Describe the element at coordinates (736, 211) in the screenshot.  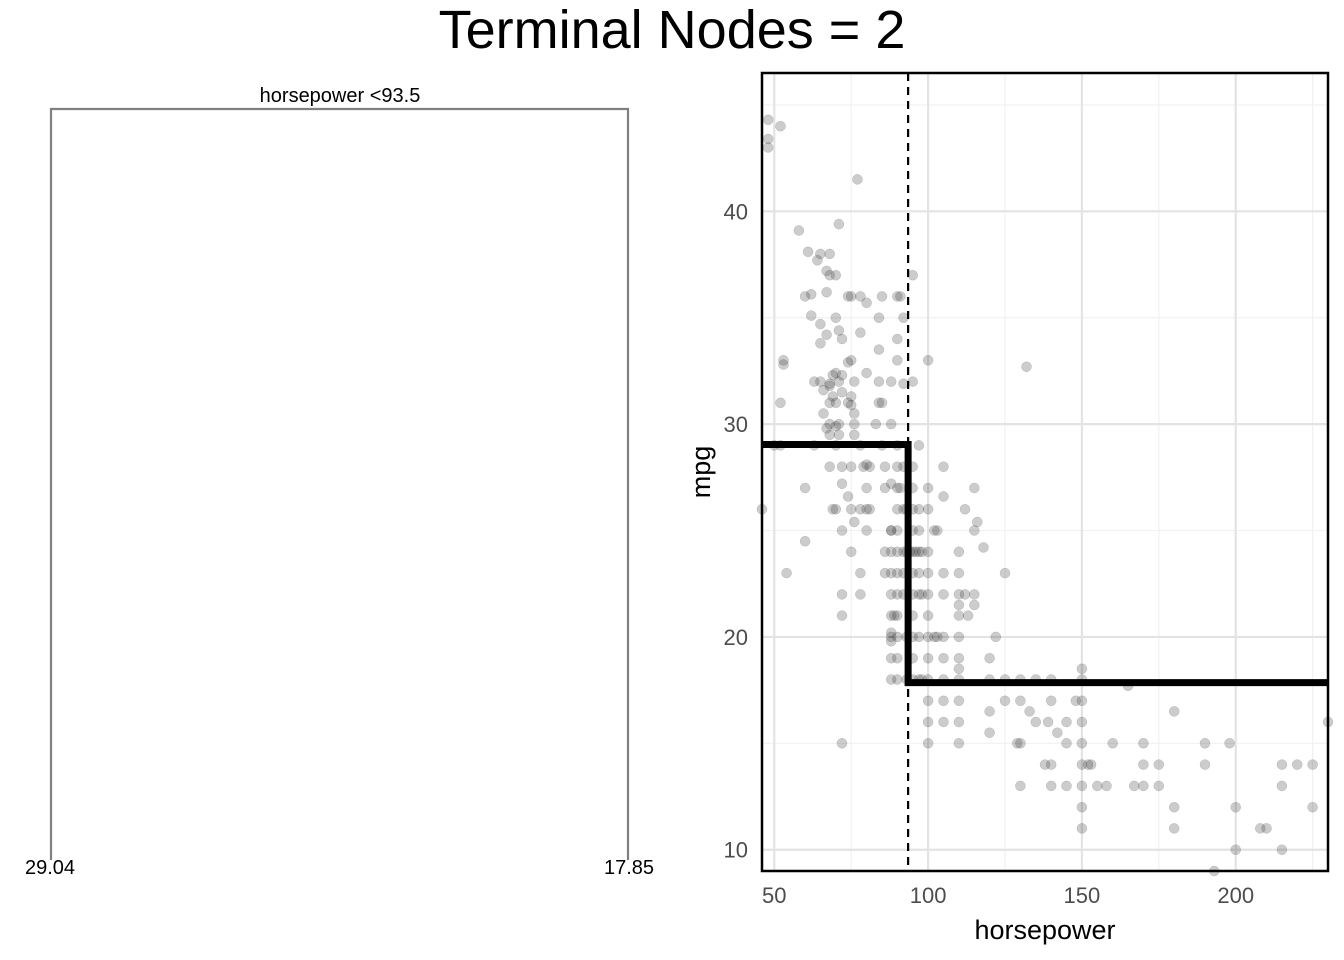
I see `y-tick-label: 40` at that location.